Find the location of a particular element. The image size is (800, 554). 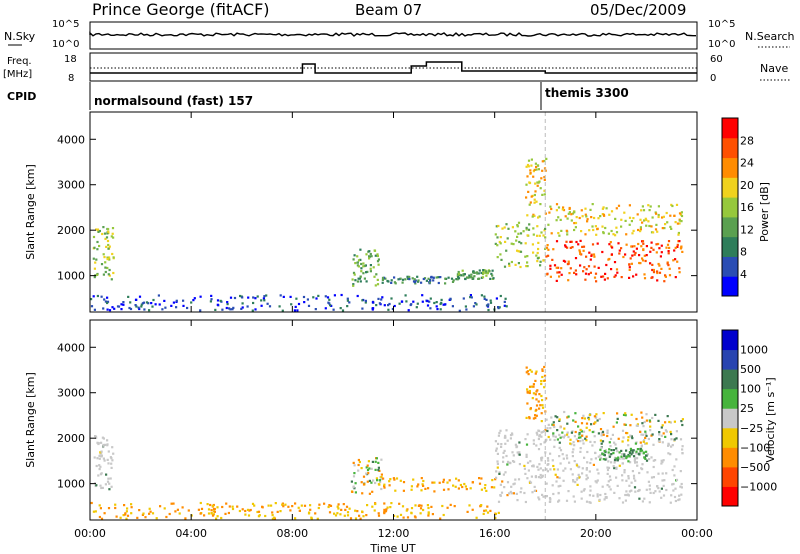

colorbar-swatch is located at coordinates (730, 148).